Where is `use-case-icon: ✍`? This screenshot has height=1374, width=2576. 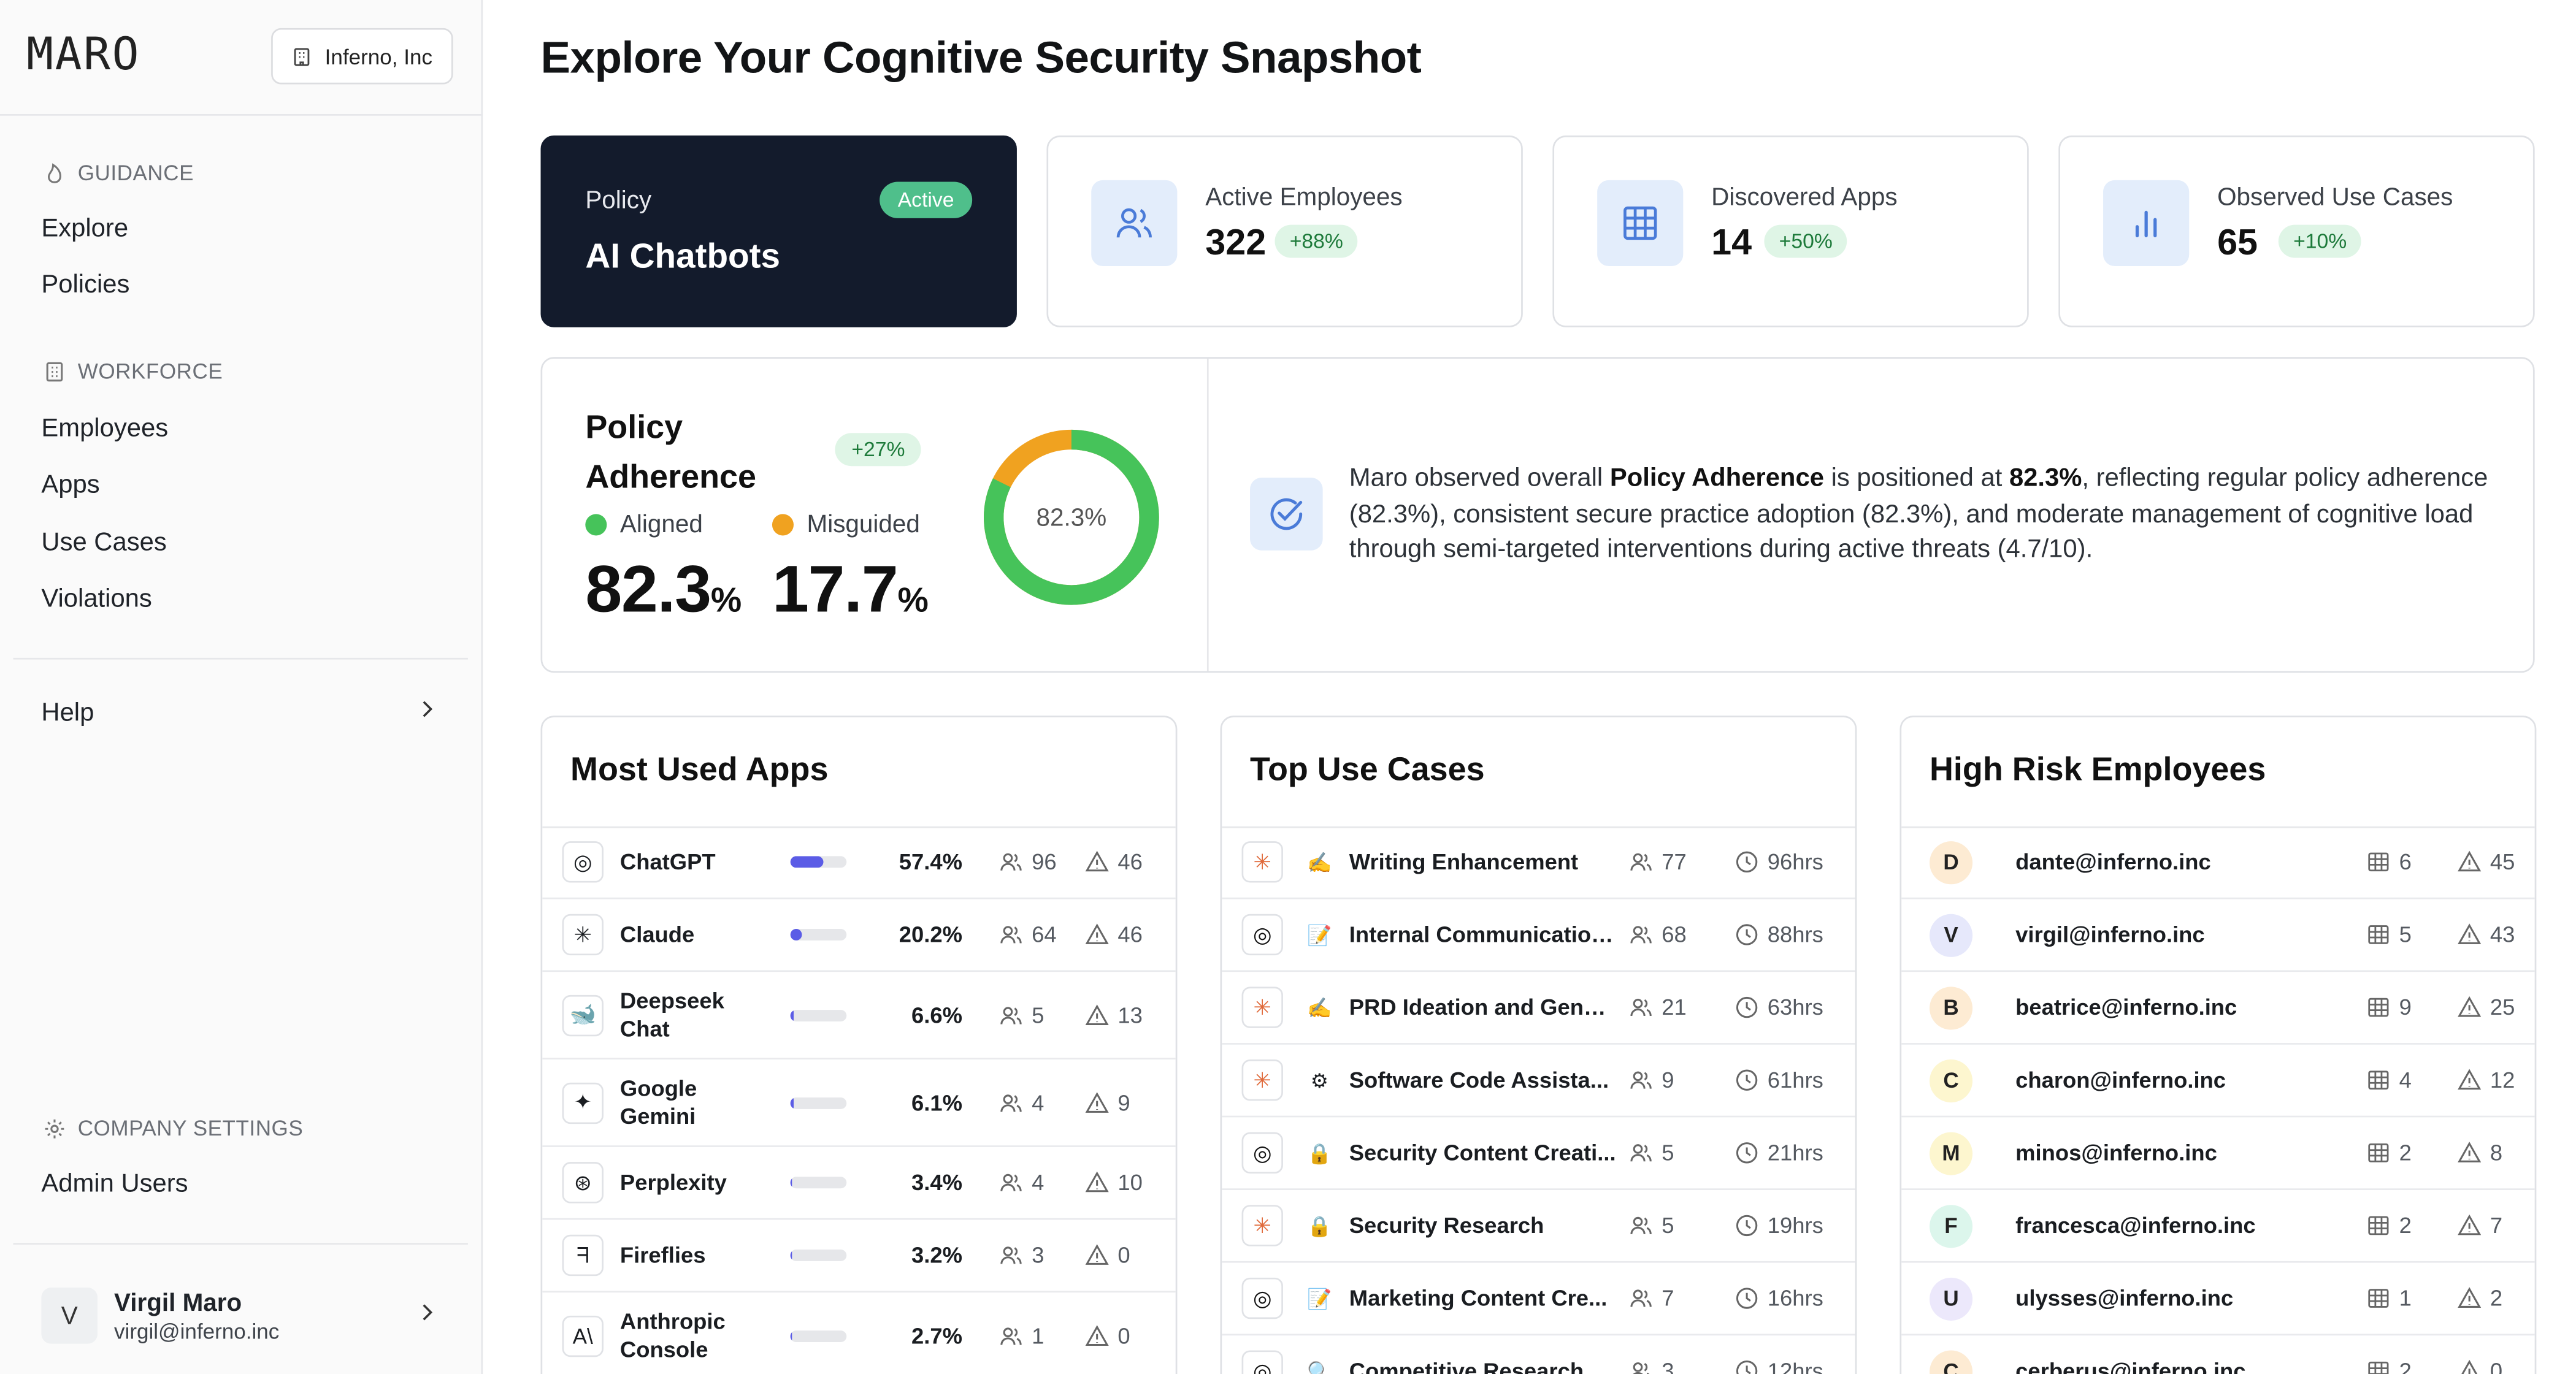
use-case-icon: ✍ is located at coordinates (1319, 862).